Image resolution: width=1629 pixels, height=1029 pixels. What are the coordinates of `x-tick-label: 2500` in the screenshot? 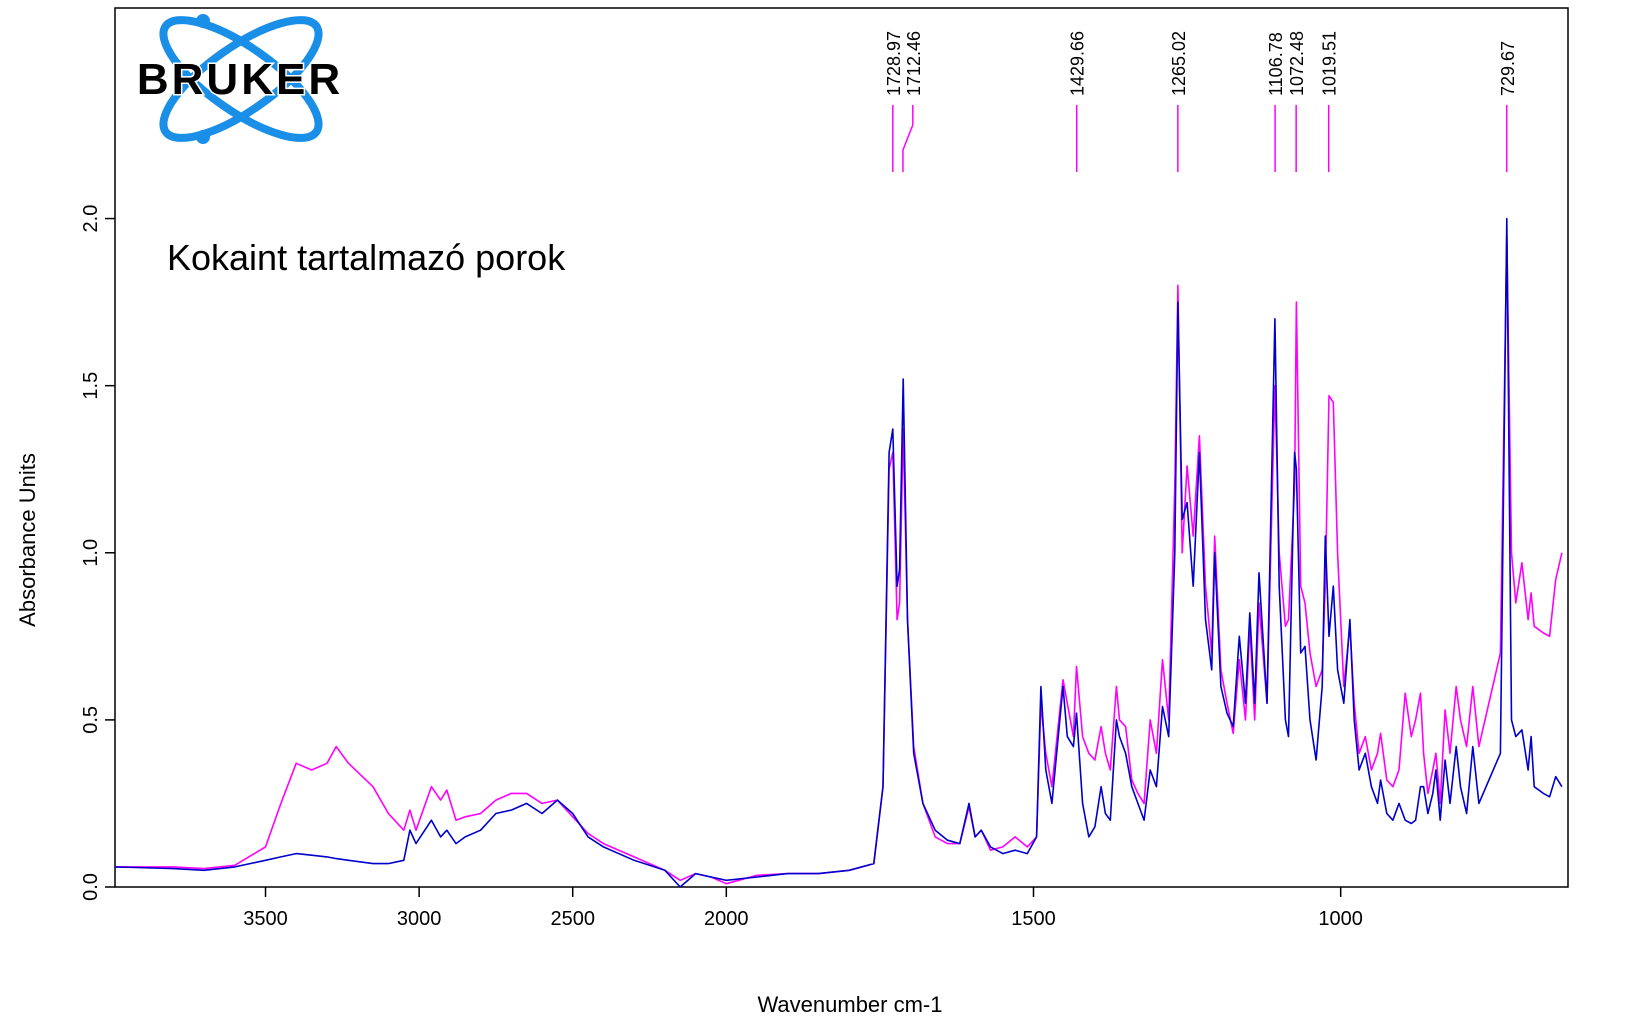 It's located at (572, 919).